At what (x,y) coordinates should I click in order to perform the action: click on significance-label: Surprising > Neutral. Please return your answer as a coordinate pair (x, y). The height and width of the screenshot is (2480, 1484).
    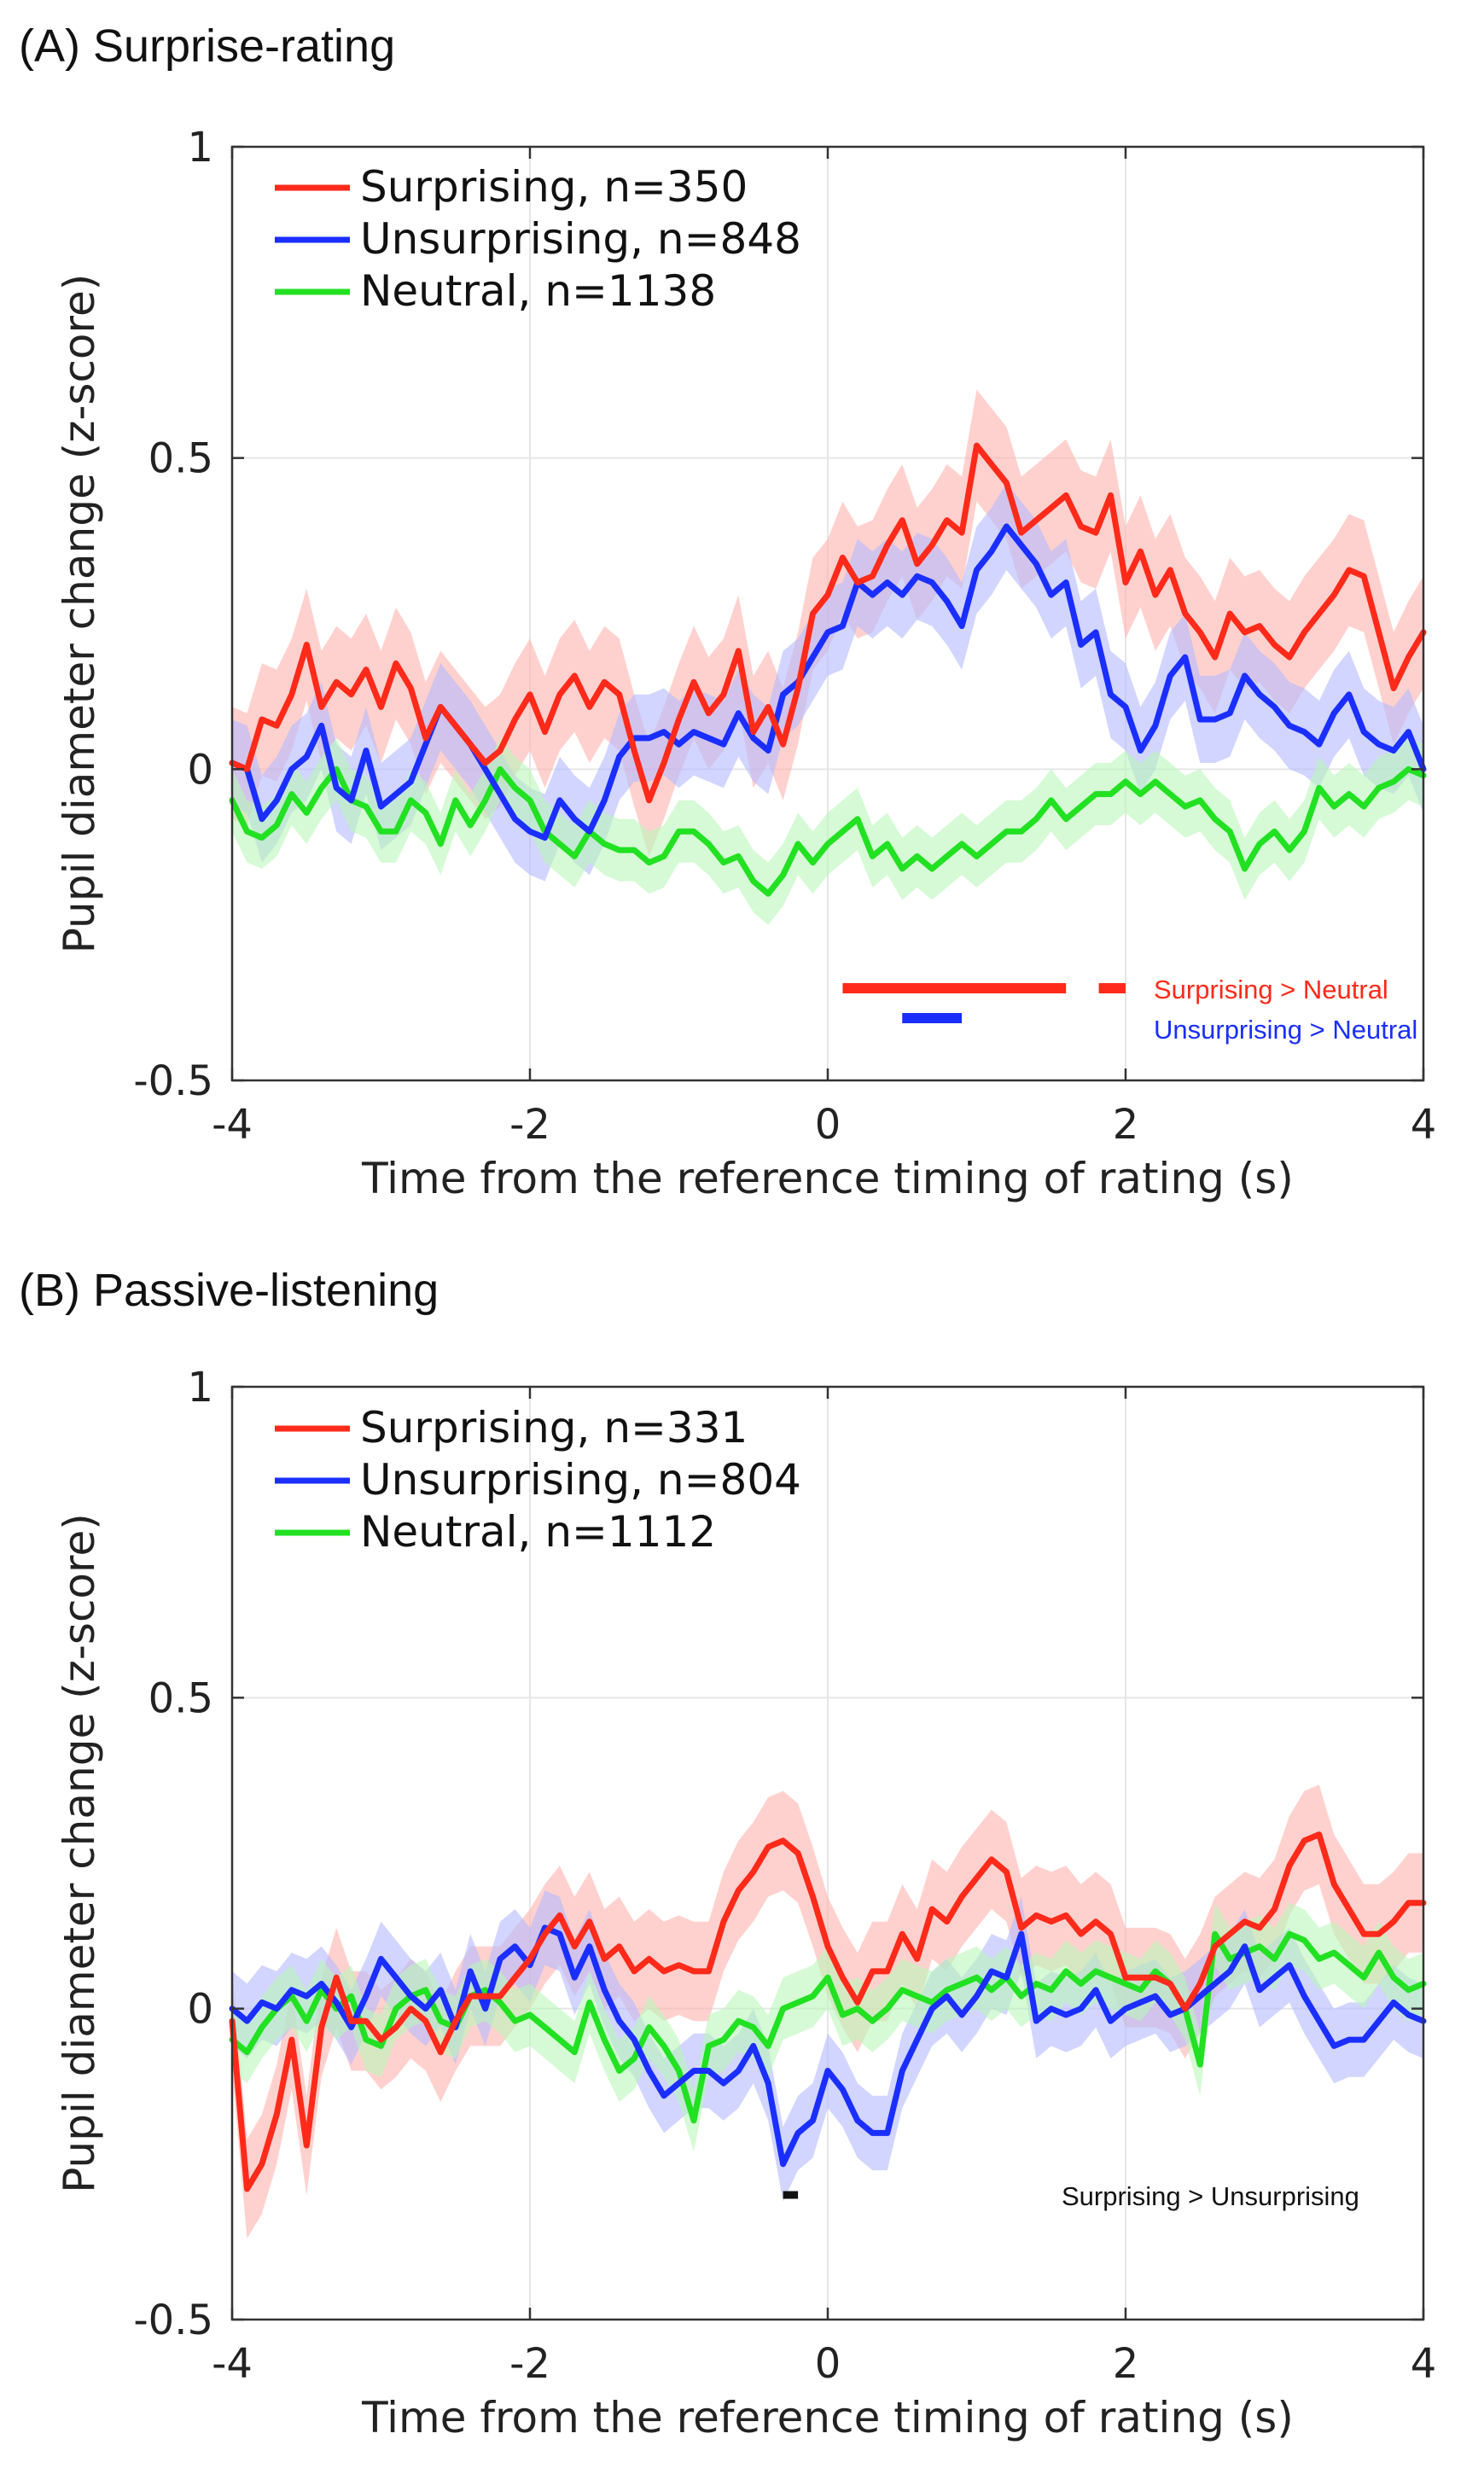
    Looking at the image, I should click on (1271, 989).